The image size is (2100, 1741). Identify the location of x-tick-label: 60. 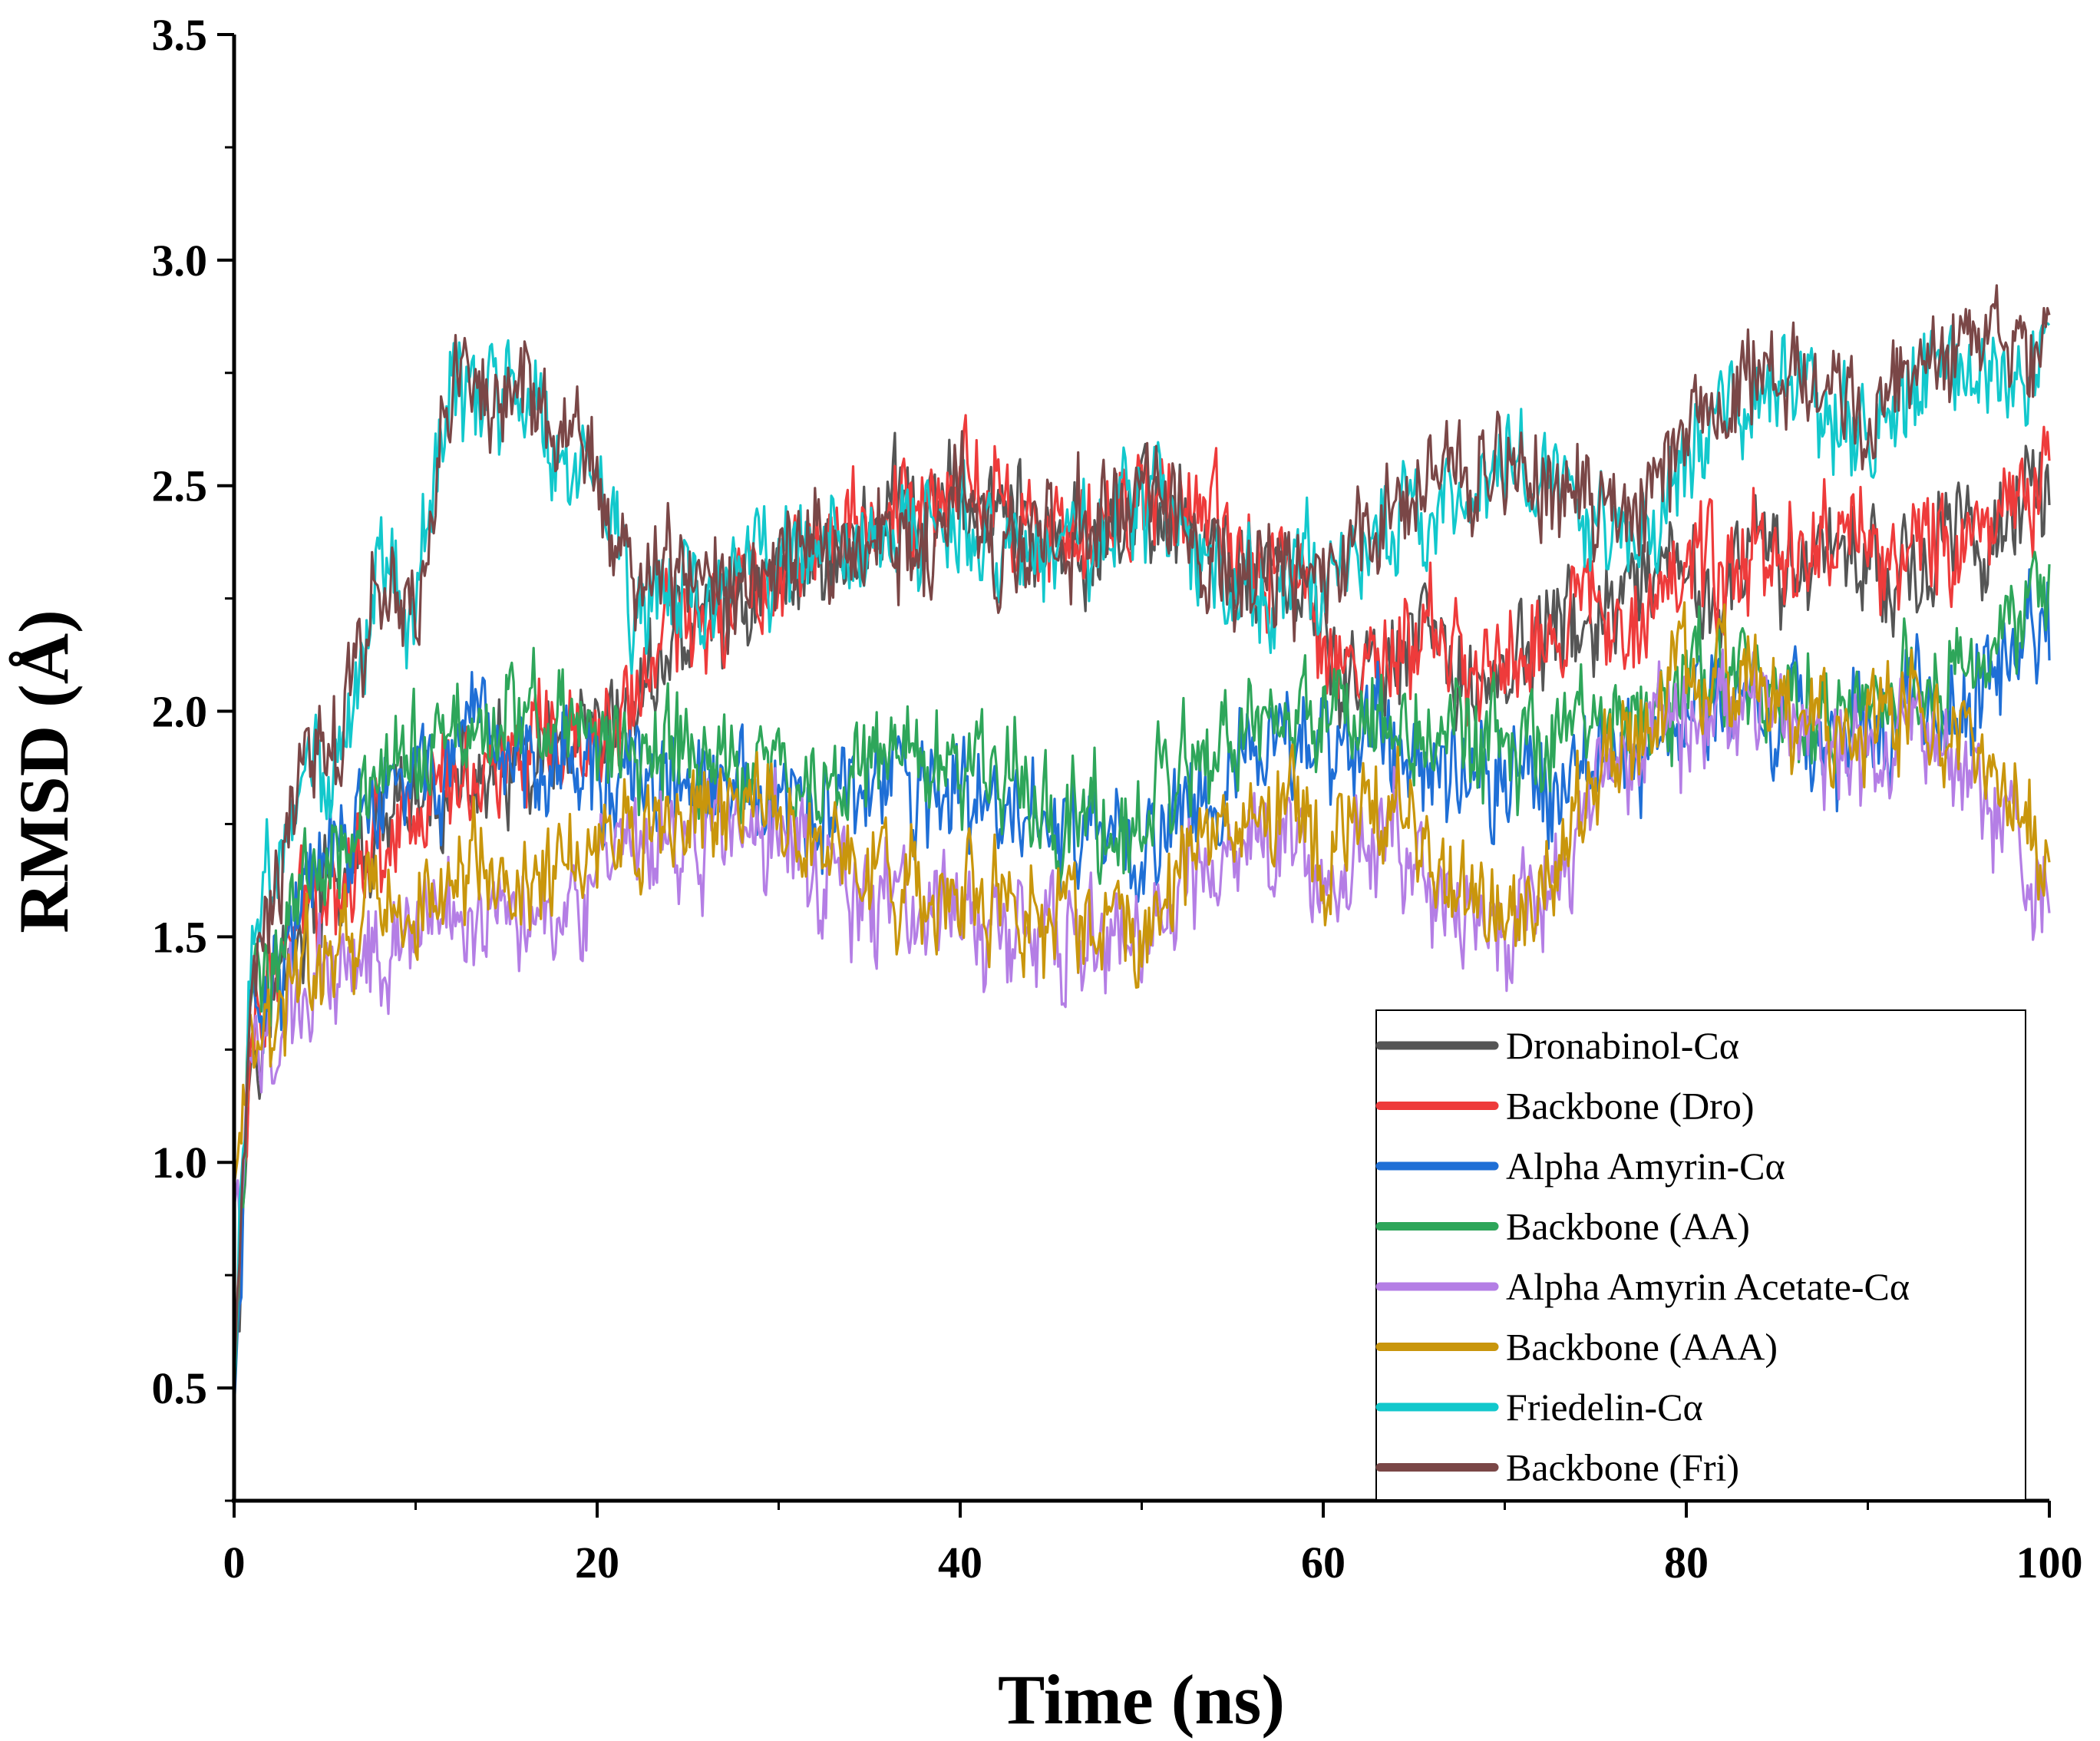
(1324, 1563).